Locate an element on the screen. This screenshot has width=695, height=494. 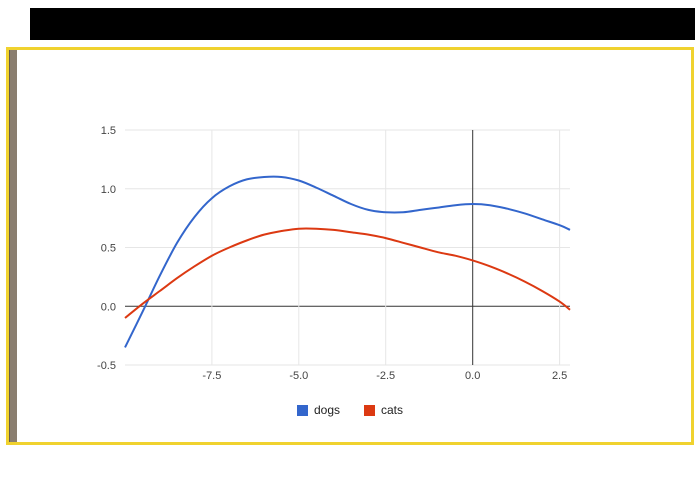
y-tick-label: -0.5 is located at coordinates (106, 366).